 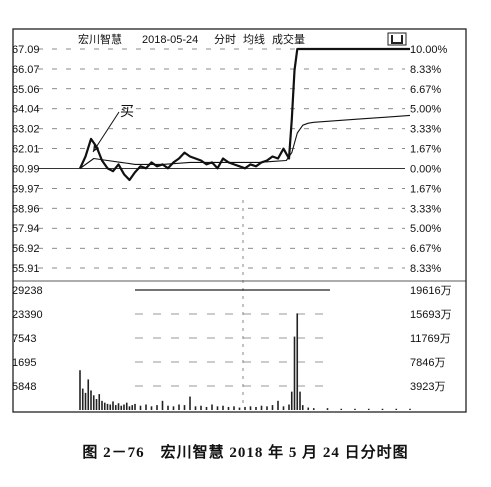 What do you see at coordinates (26, 110) in the screenshot?
I see `price-tick-label: 64.04` at bounding box center [26, 110].